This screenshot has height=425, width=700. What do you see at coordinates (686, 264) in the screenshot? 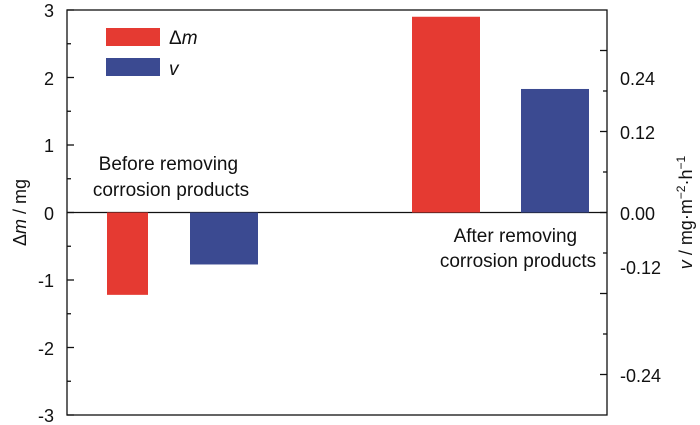
I see `right-axis-title-var: v` at bounding box center [686, 264].